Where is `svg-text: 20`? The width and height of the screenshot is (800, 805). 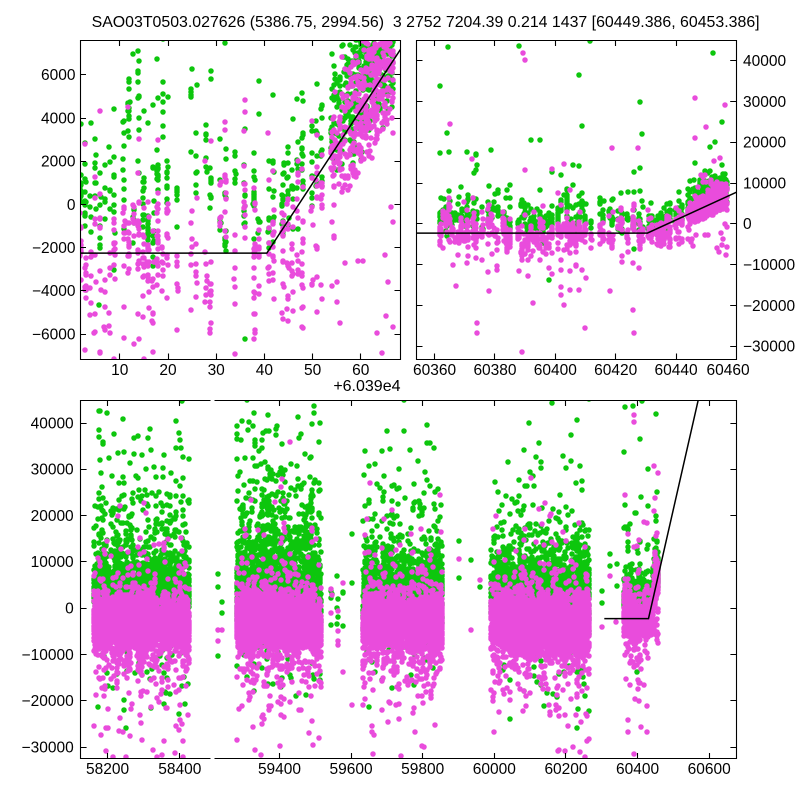 svg-text: 20 is located at coordinates (168, 370).